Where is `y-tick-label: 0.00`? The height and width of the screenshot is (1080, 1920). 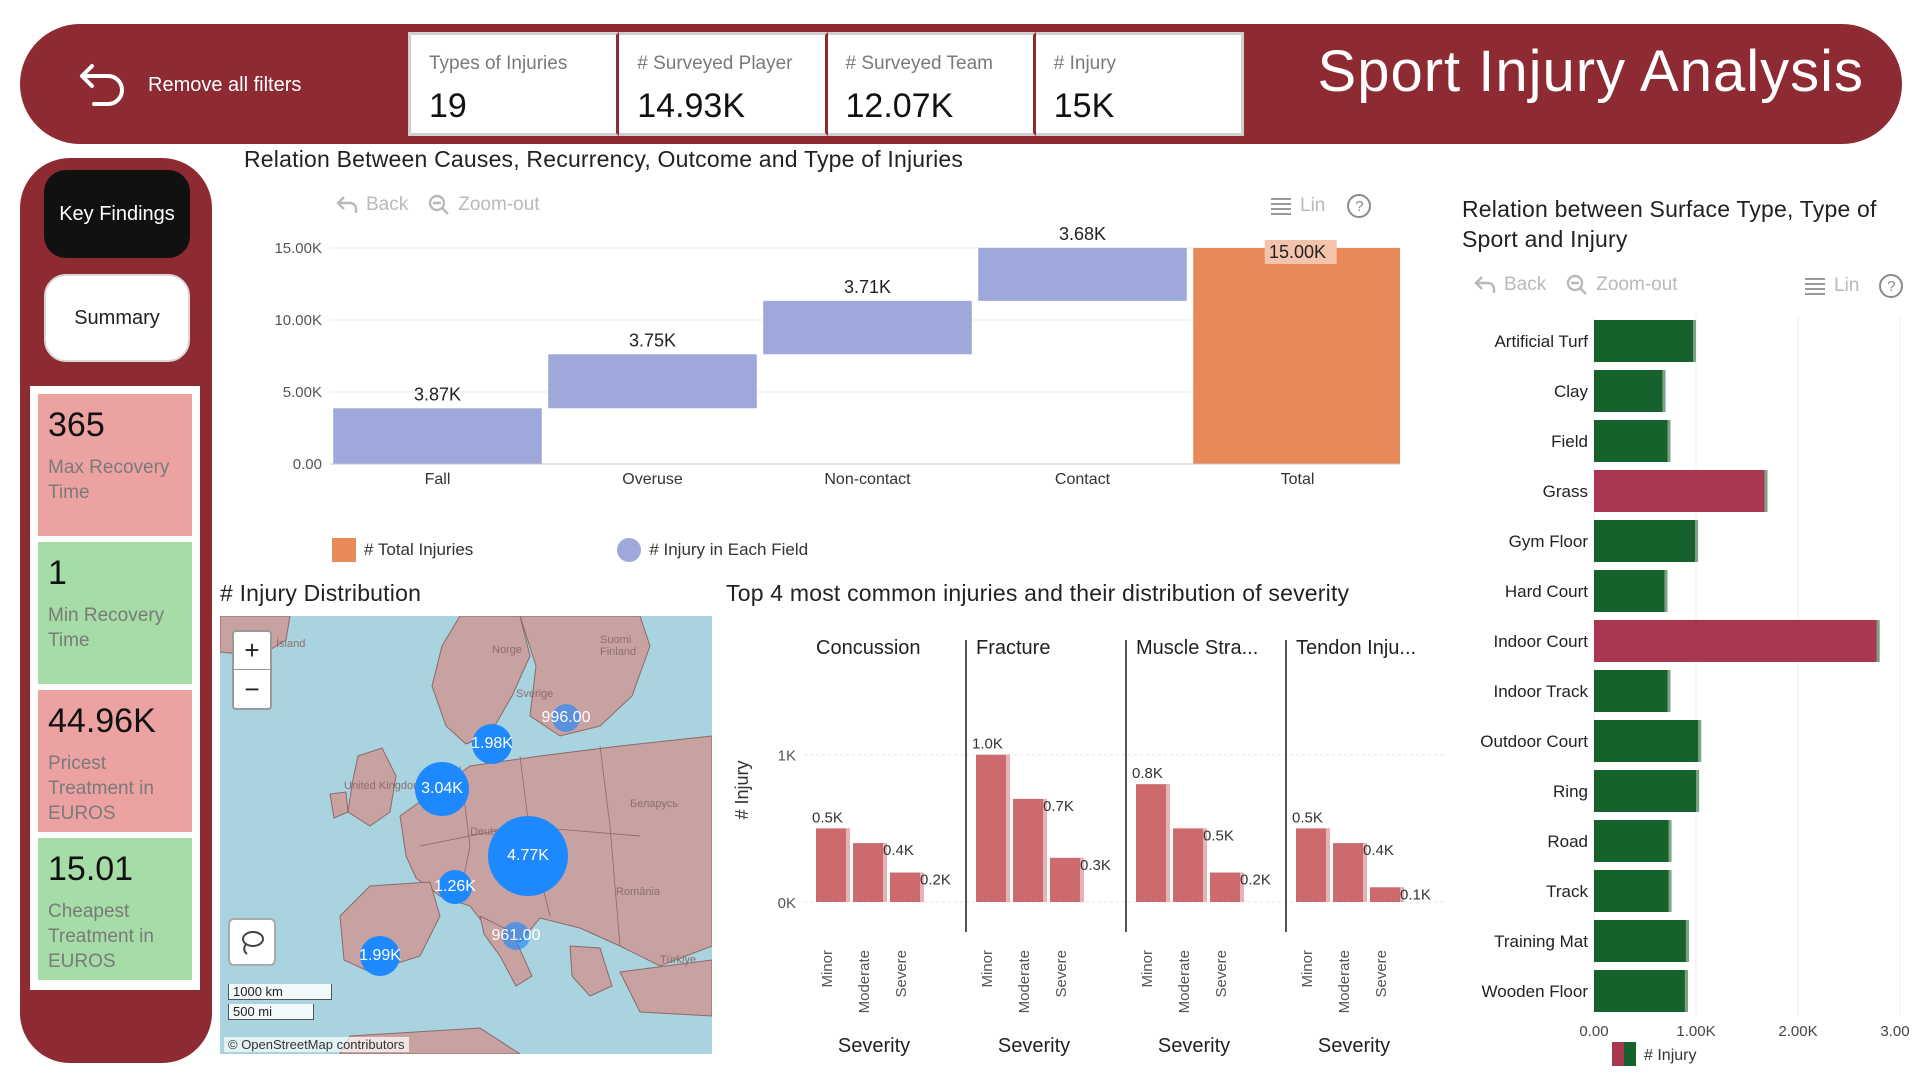 y-tick-label: 0.00 is located at coordinates (307, 464).